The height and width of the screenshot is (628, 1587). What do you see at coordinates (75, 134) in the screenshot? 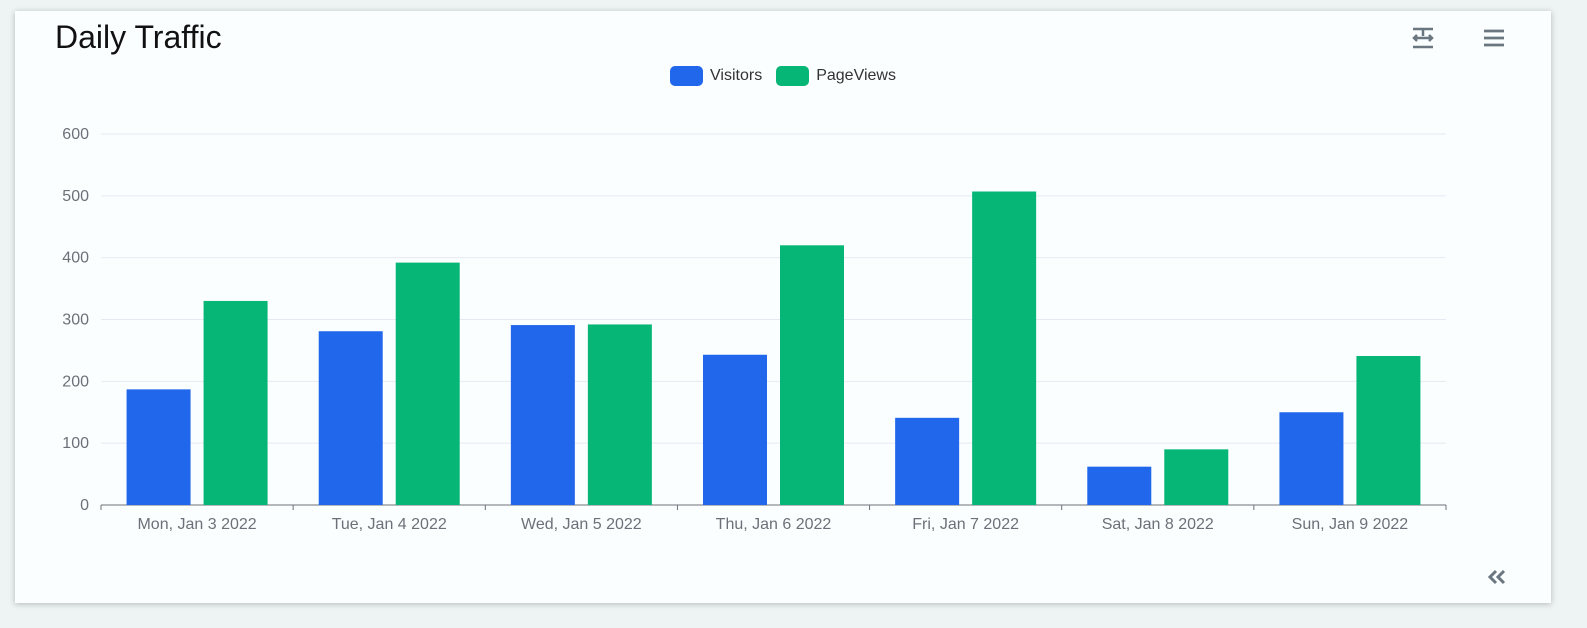
I see `y-tick-label: 600` at bounding box center [75, 134].